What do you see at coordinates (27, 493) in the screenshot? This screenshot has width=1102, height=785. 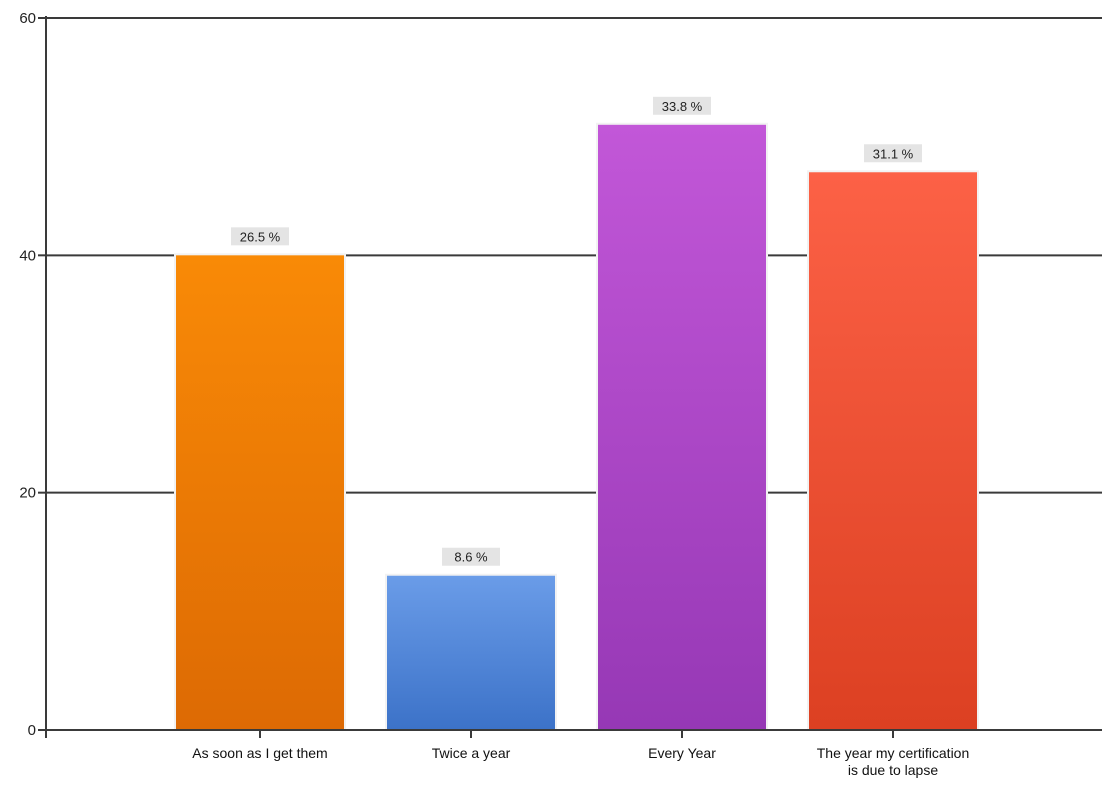 I see `y-tick-label-20: 20` at bounding box center [27, 493].